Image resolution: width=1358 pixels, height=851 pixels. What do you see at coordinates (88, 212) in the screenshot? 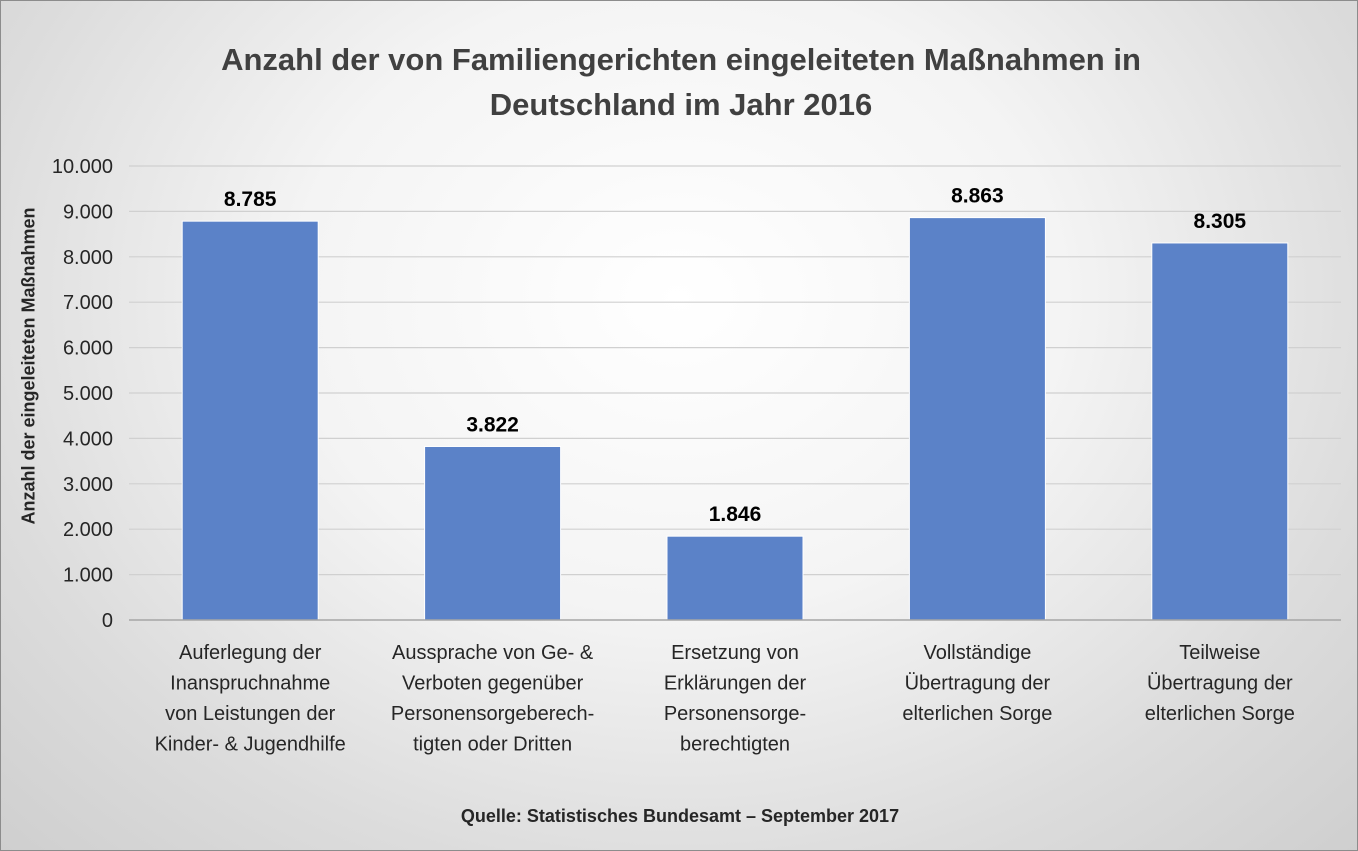
I see `y-tick-label: 9.000` at bounding box center [88, 212].